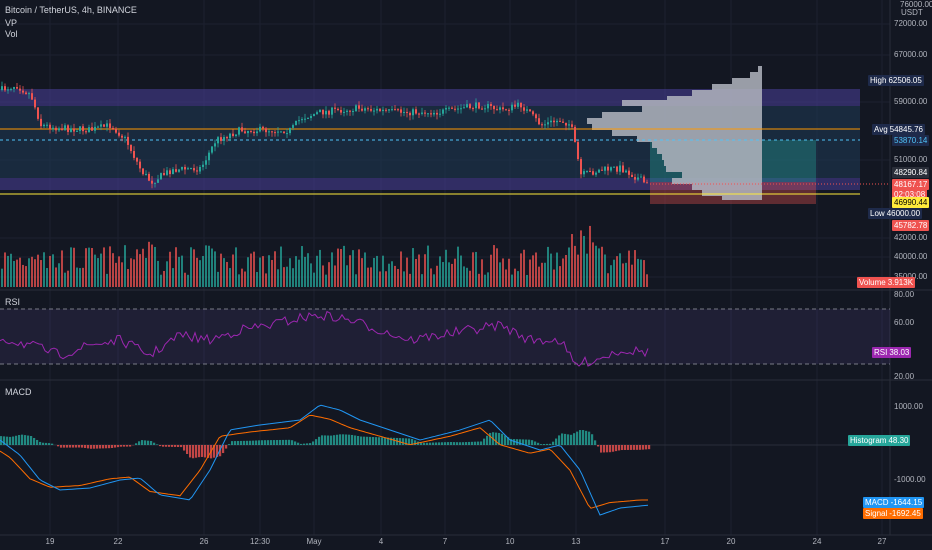 The height and width of the screenshot is (550, 932). What do you see at coordinates (916, 4) in the screenshot?
I see `price-axis-top-label: 76000.00` at bounding box center [916, 4].